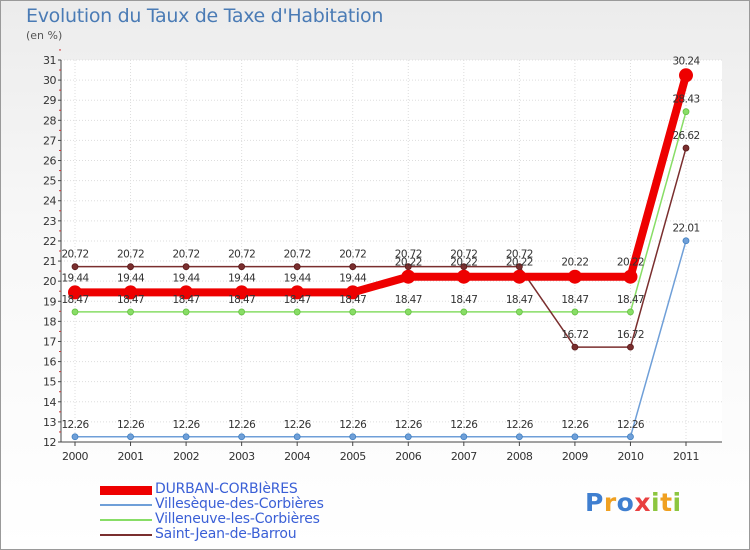  Describe the element at coordinates (126, 505) in the screenshot. I see `legend-swatch-villeseque` at that location.